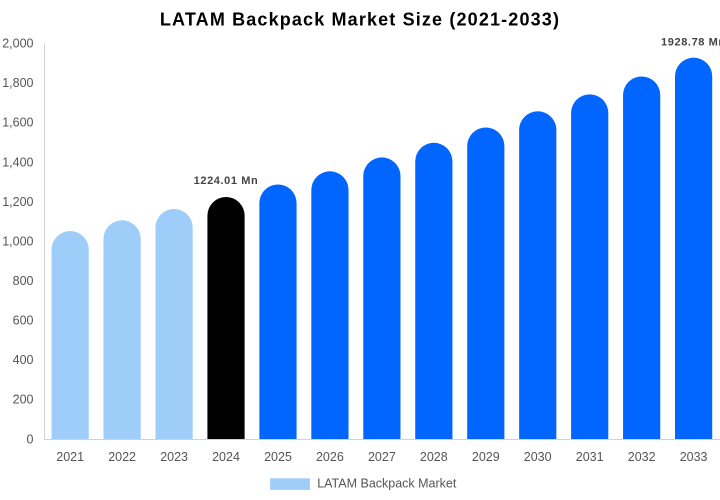  What do you see at coordinates (17, 123) in the screenshot?
I see `svg-text: 1,600` at bounding box center [17, 123].